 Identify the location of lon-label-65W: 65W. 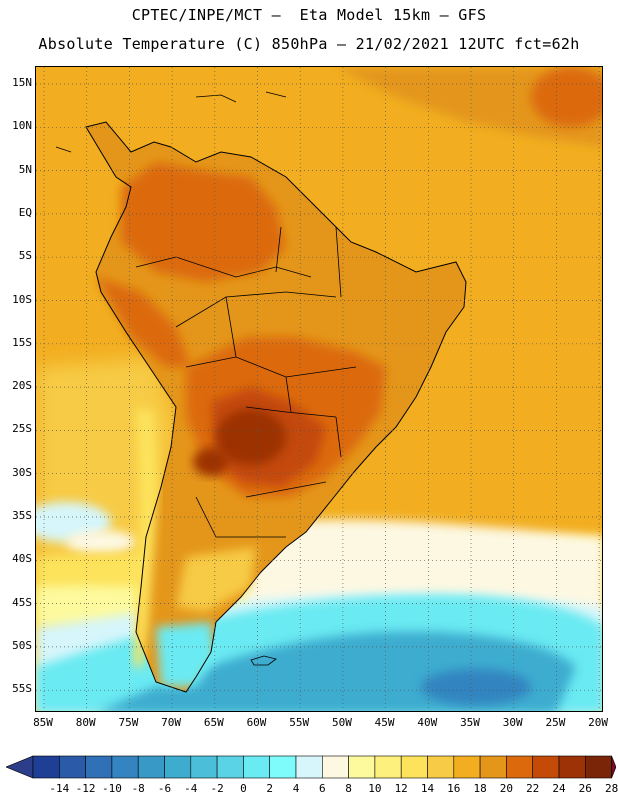
(213, 722).